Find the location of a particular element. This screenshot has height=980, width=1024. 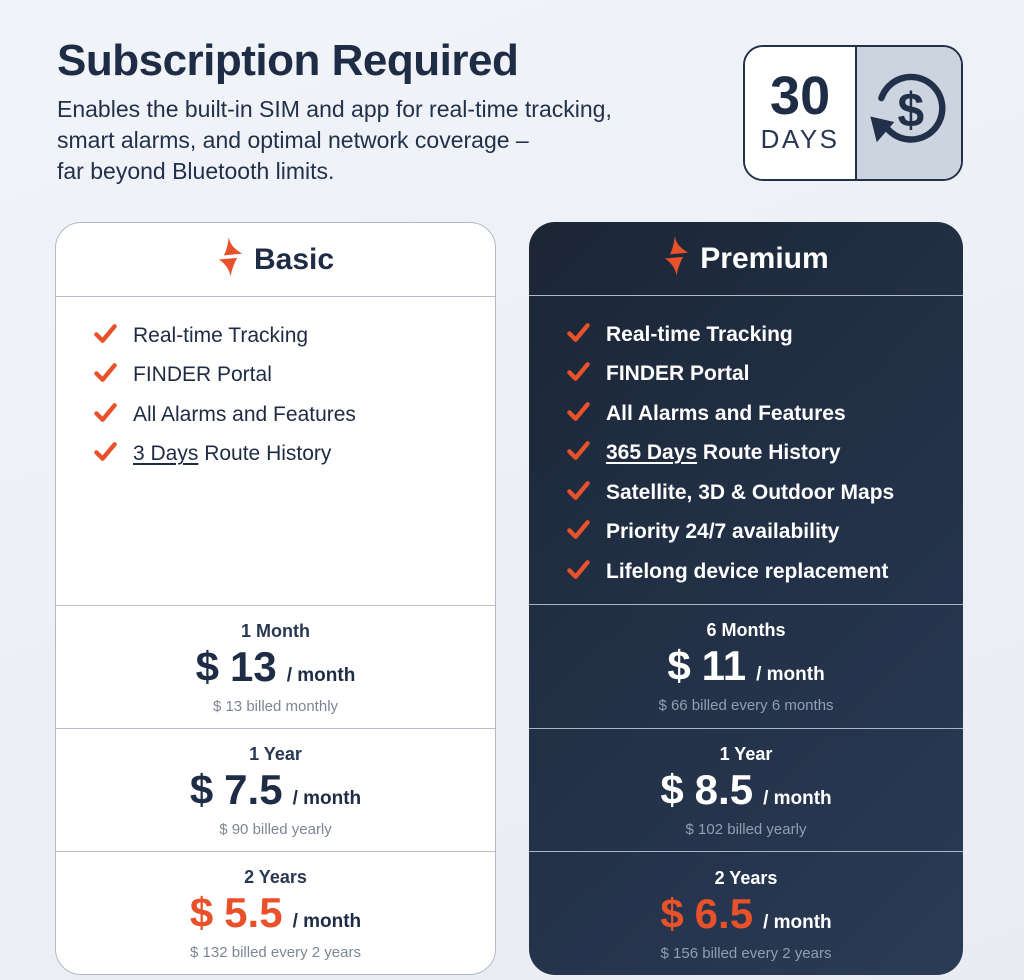

tier-price: $13/ month is located at coordinates (275, 666).